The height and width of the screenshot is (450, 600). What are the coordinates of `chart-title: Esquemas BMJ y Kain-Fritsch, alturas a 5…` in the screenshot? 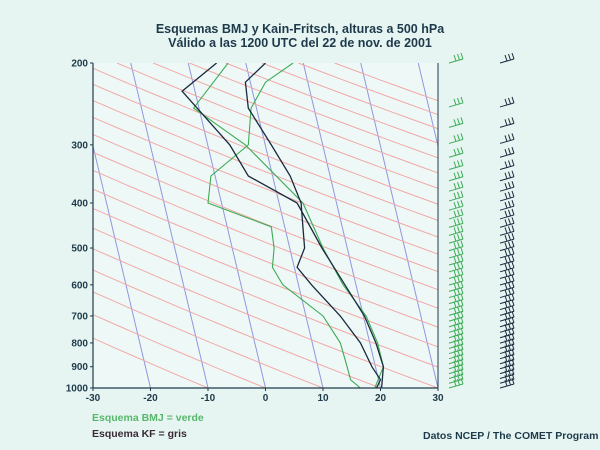 It's located at (300, 36).